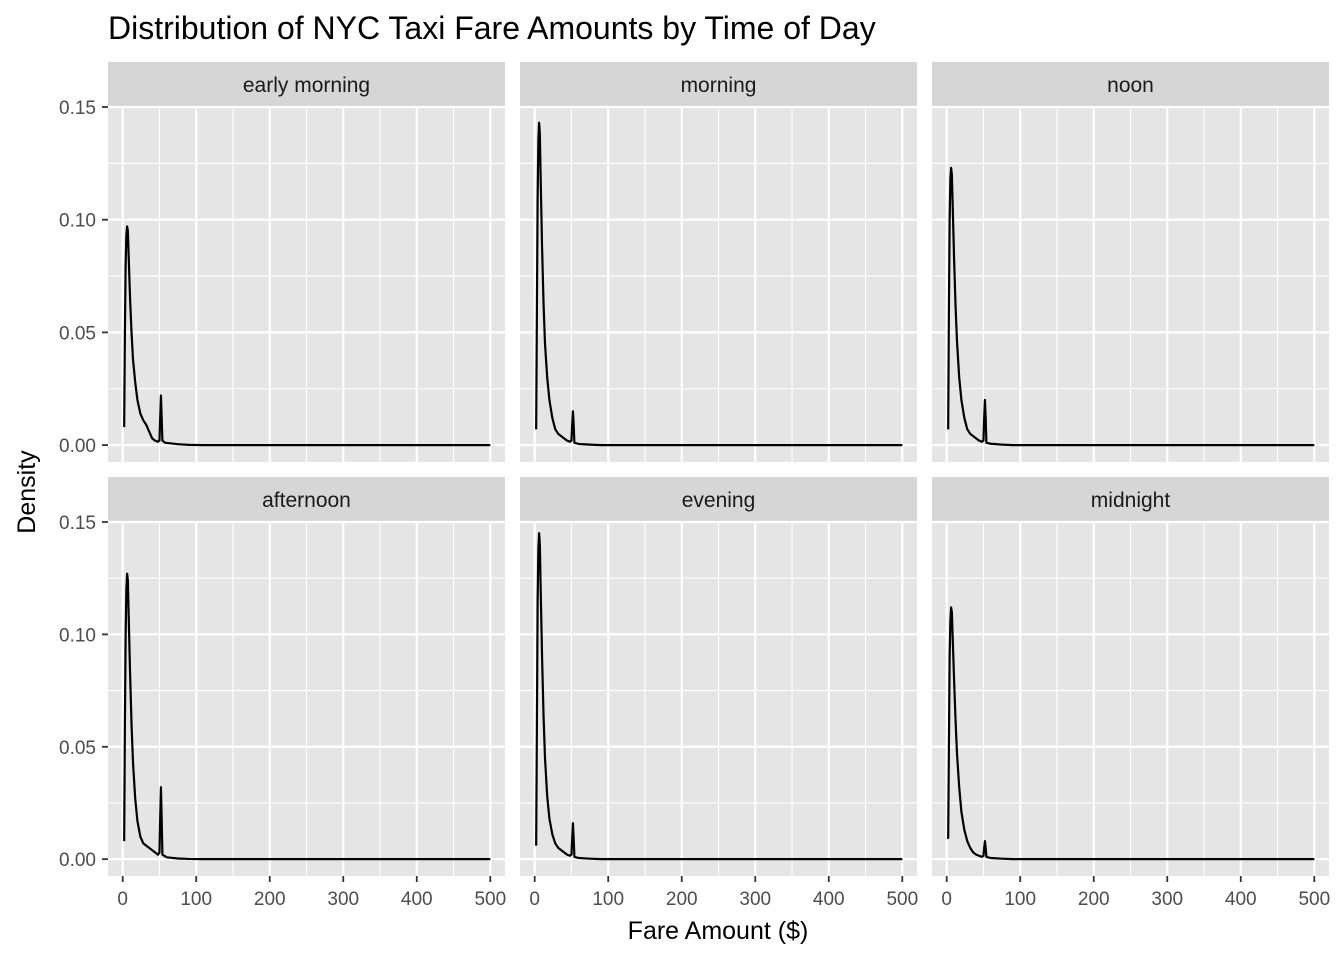 The height and width of the screenshot is (960, 1344). I want to click on facet-strip-label: evening, so click(719, 500).